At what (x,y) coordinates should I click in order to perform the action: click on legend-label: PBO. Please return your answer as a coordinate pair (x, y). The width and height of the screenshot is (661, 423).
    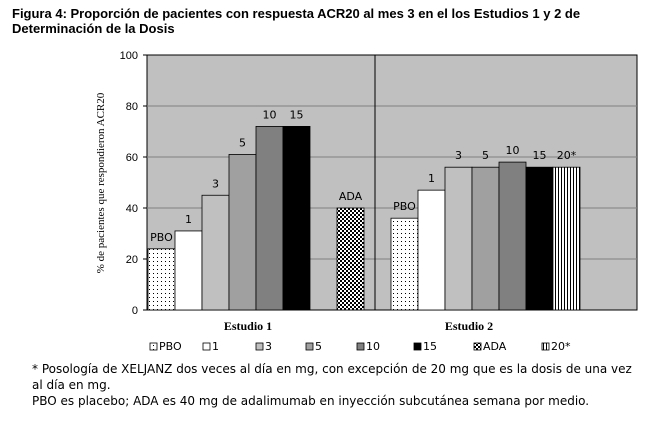
    Looking at the image, I should click on (170, 346).